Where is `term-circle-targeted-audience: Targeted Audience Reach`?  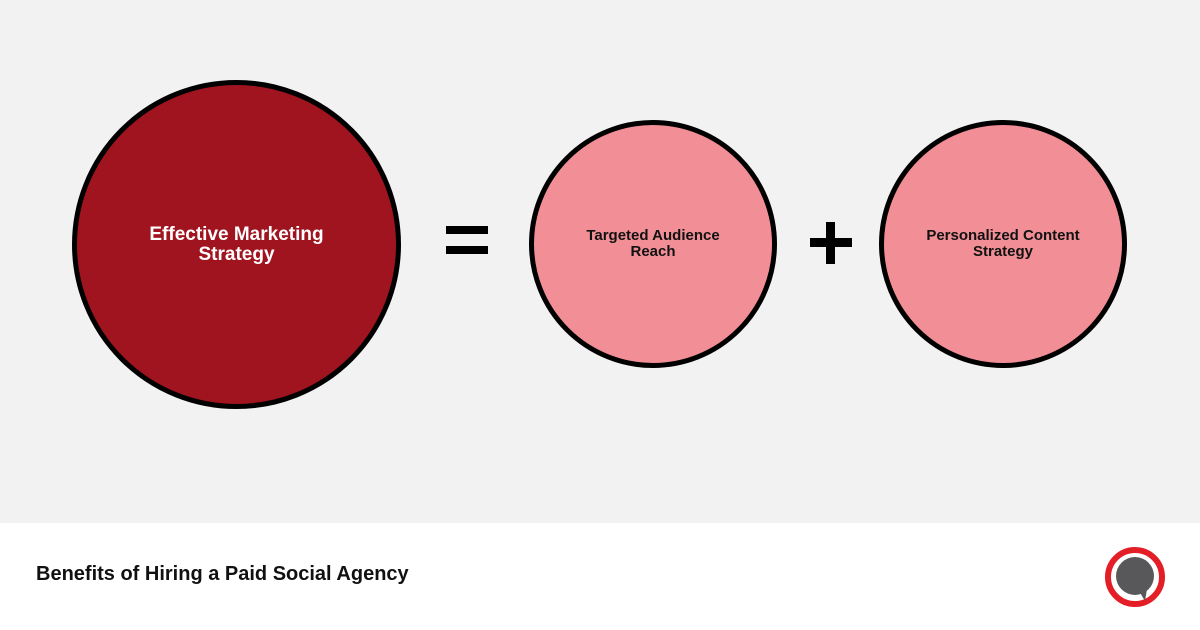
term-circle-targeted-audience: Targeted Audience Reach is located at coordinates (653, 244).